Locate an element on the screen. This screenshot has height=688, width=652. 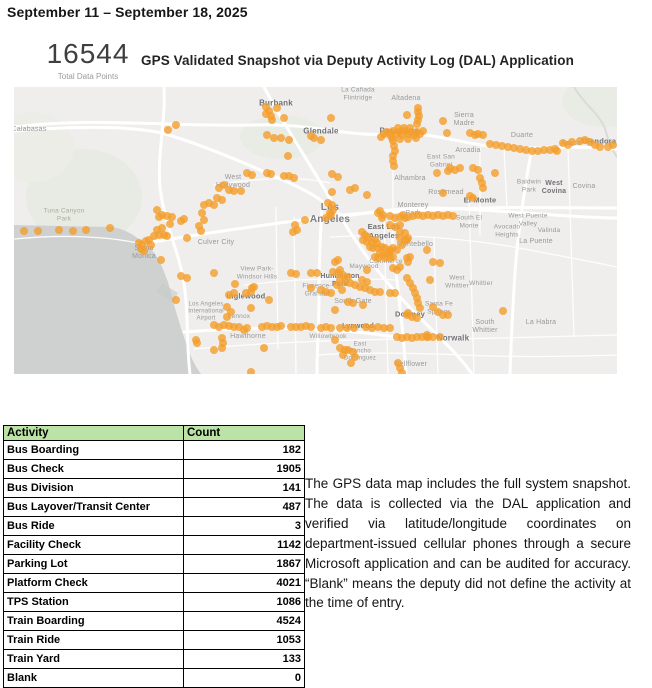
count-cell: 133 is located at coordinates (244, 659).